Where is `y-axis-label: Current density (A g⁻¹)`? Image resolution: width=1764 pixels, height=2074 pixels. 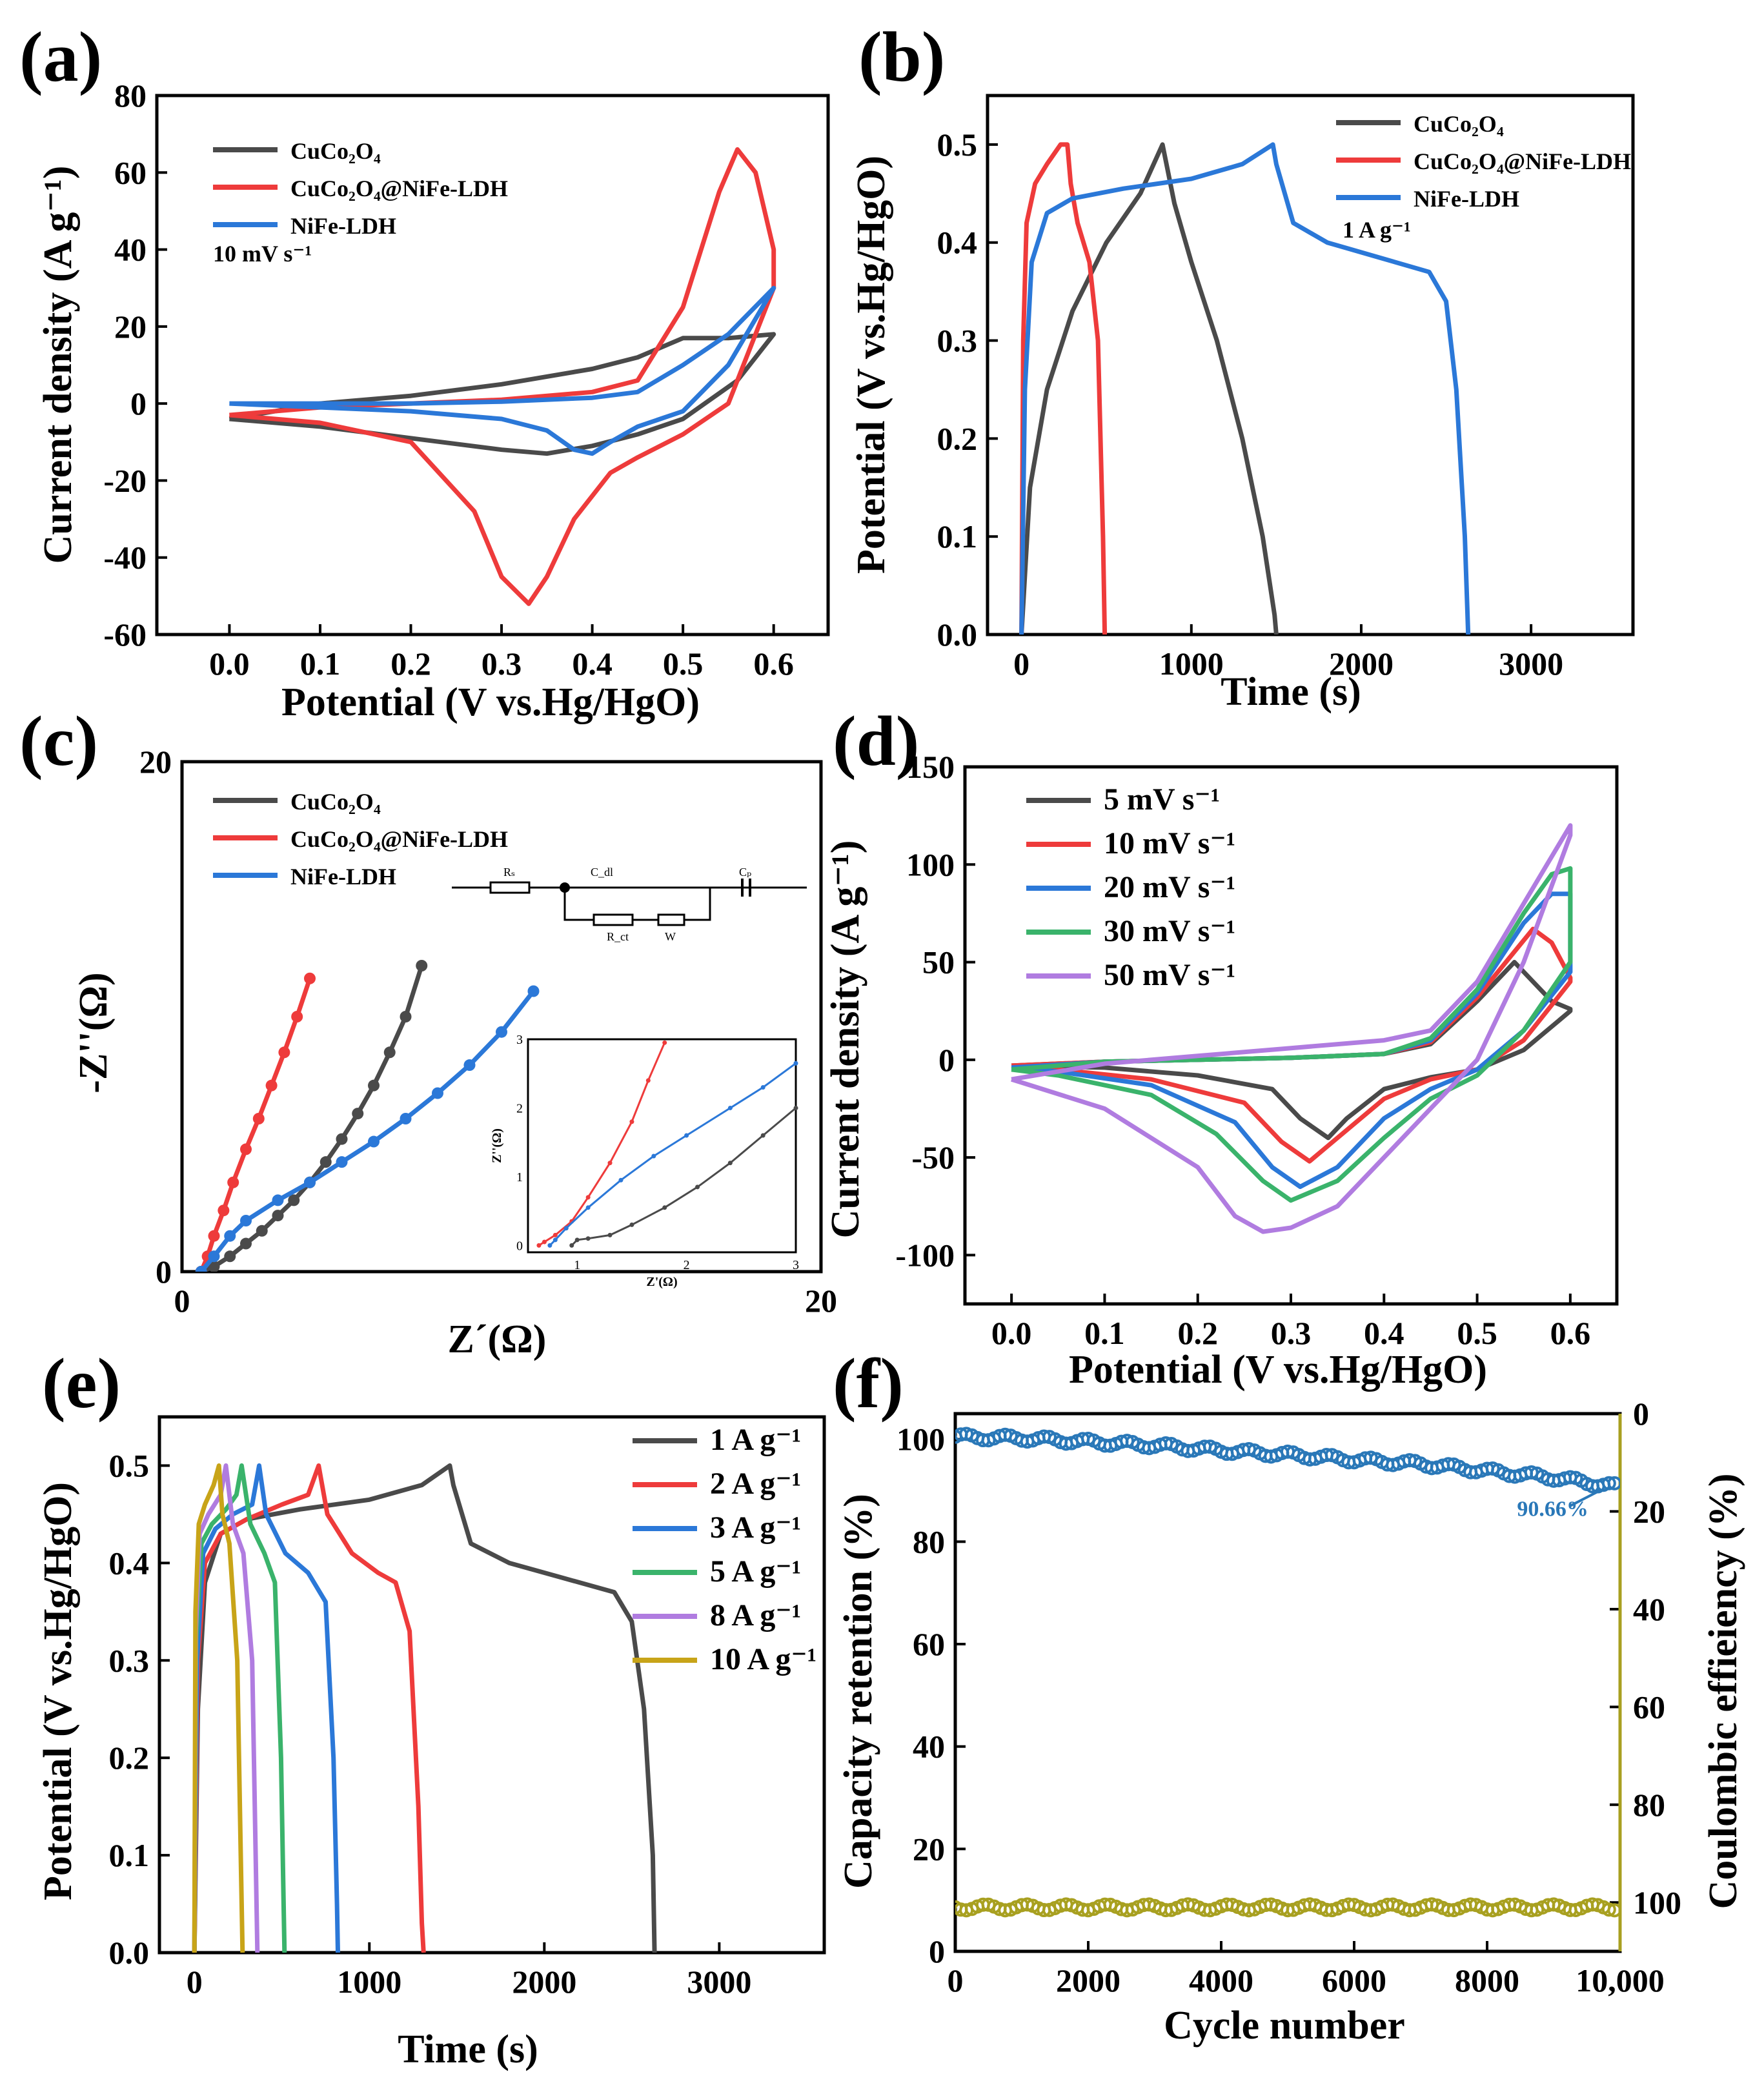 y-axis-label: Current density (A g⁻¹) is located at coordinates (58, 365).